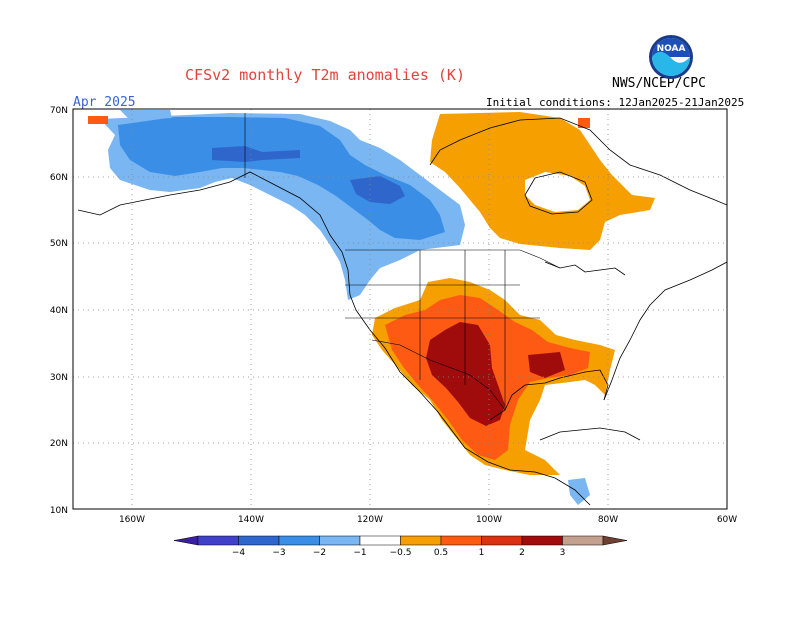 This screenshot has height=618, width=800. I want to click on latitude-labels: 70N 60N 50N 40N 30N 20N 10N, so click(59, 311).